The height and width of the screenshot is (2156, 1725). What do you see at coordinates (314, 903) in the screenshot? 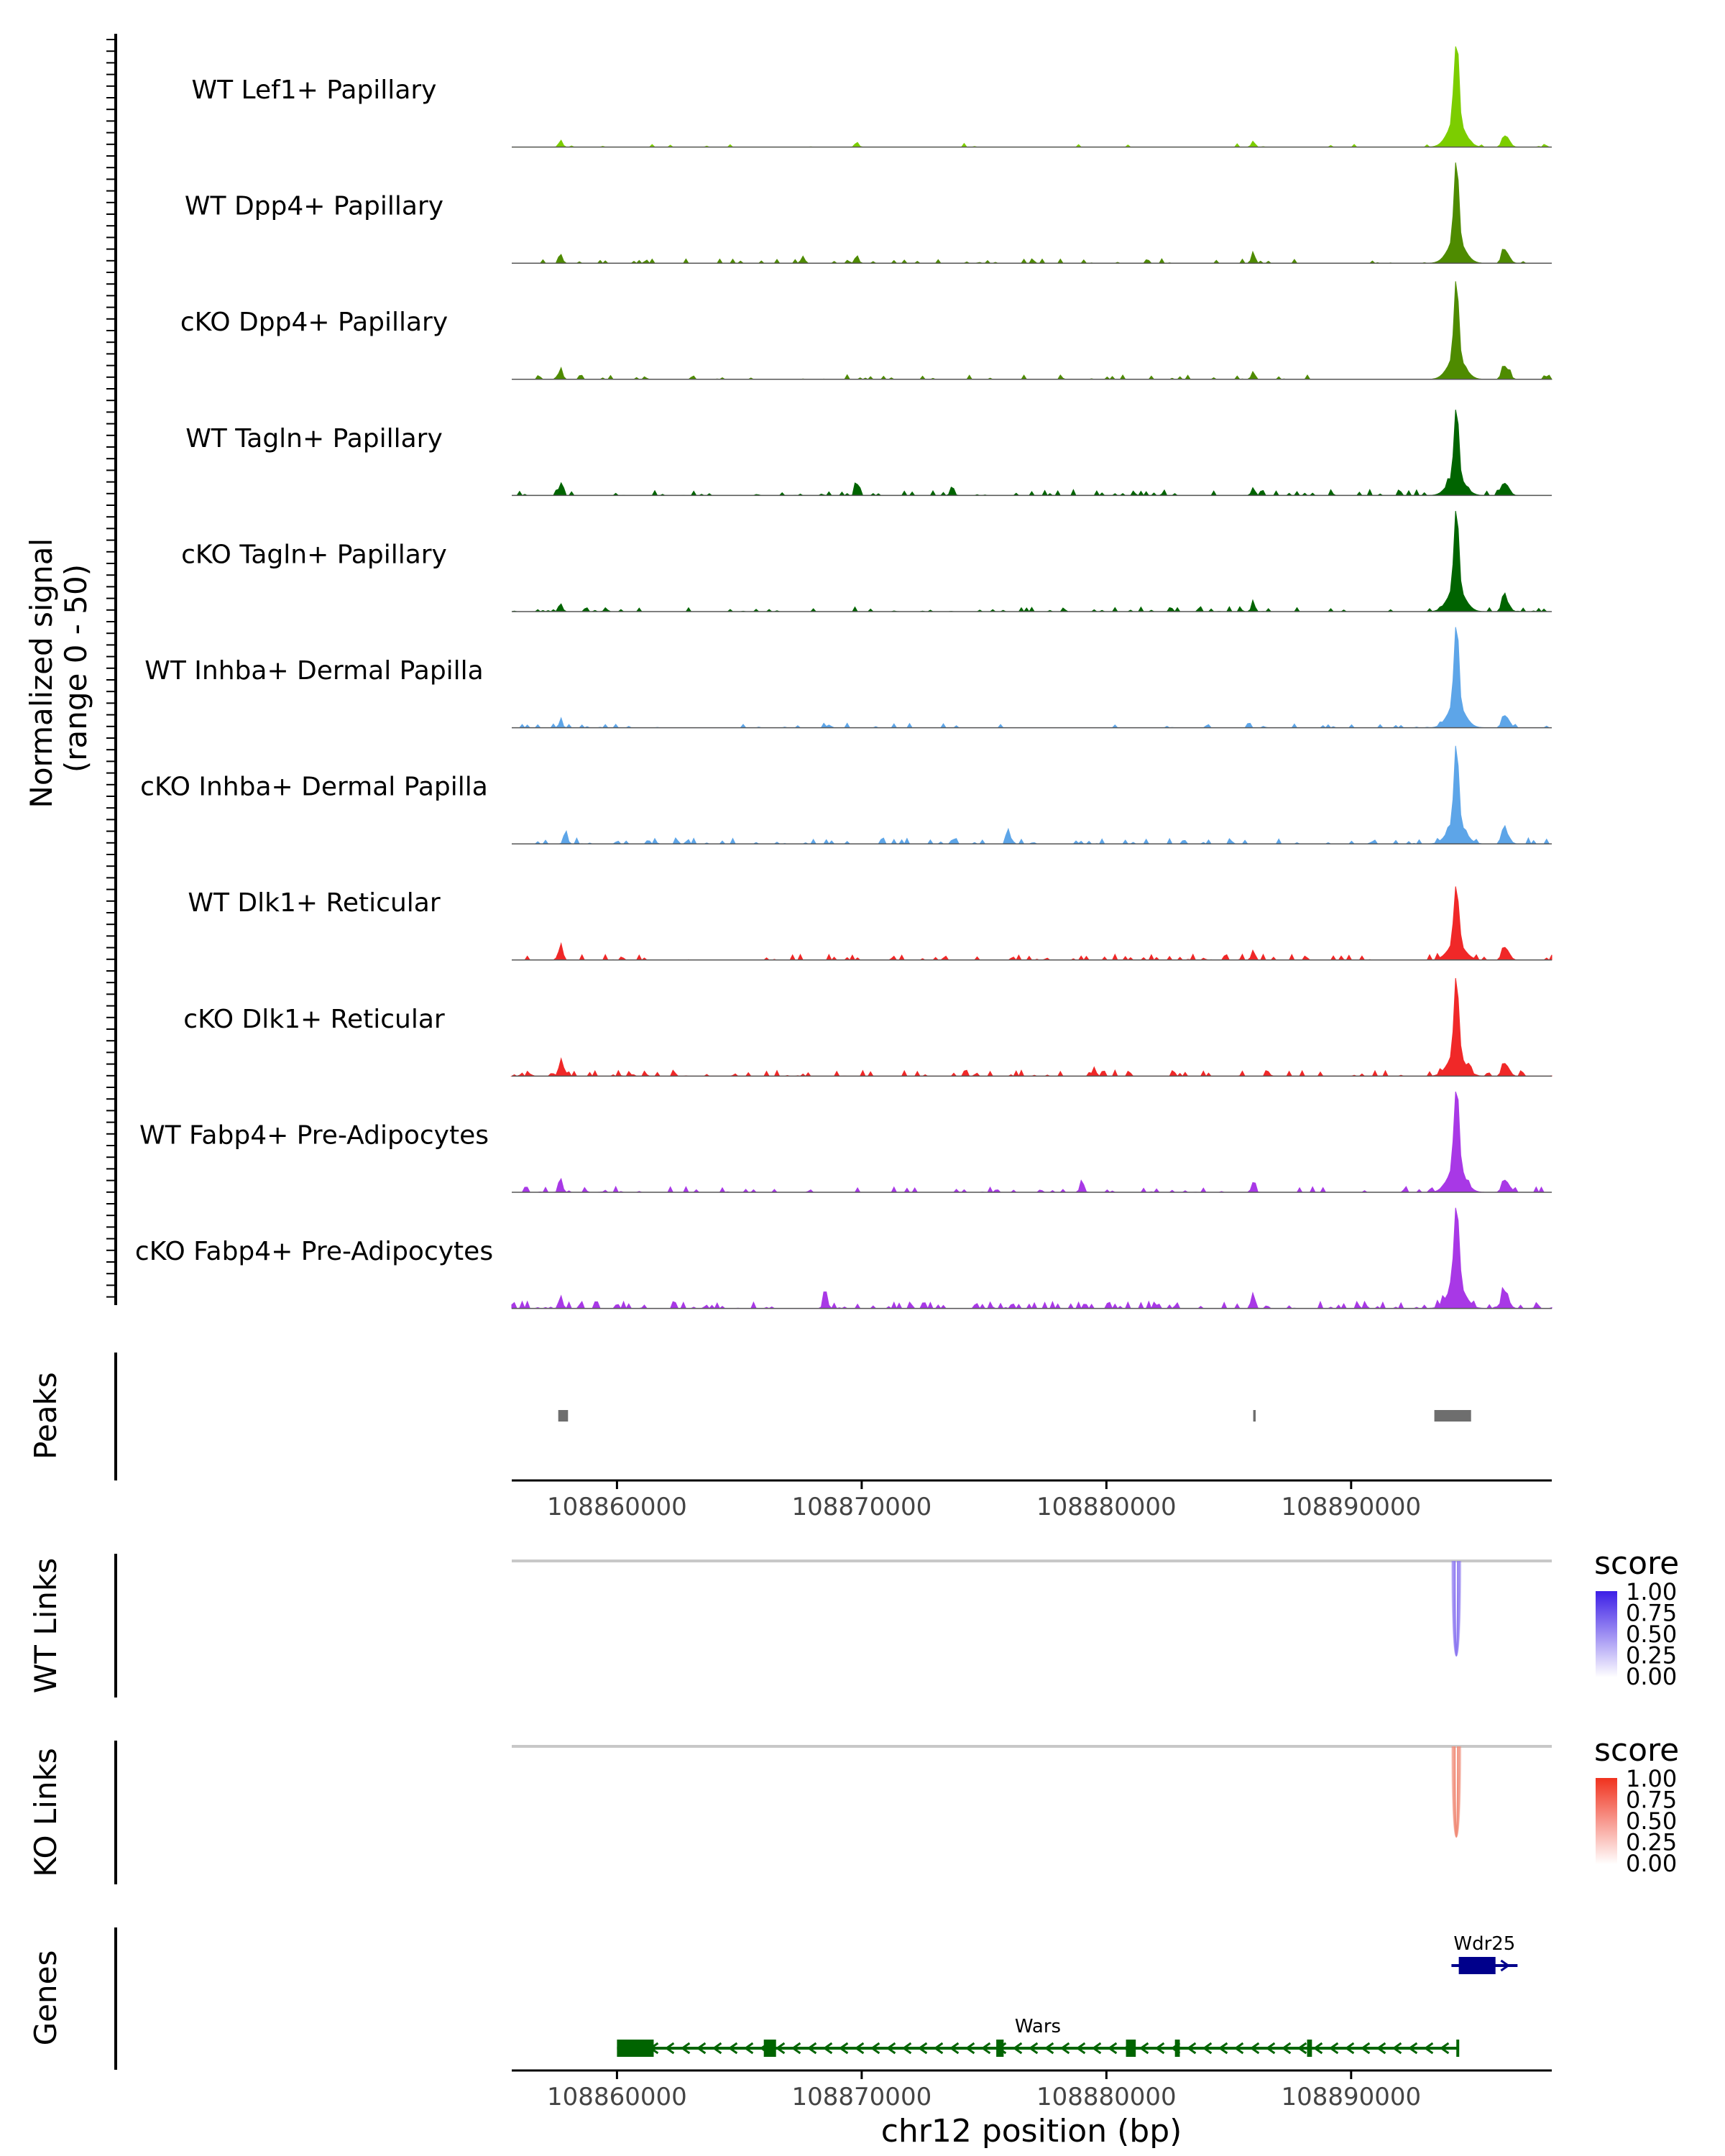
I see `track-label: WT Dlk1+ Reticular` at bounding box center [314, 903].